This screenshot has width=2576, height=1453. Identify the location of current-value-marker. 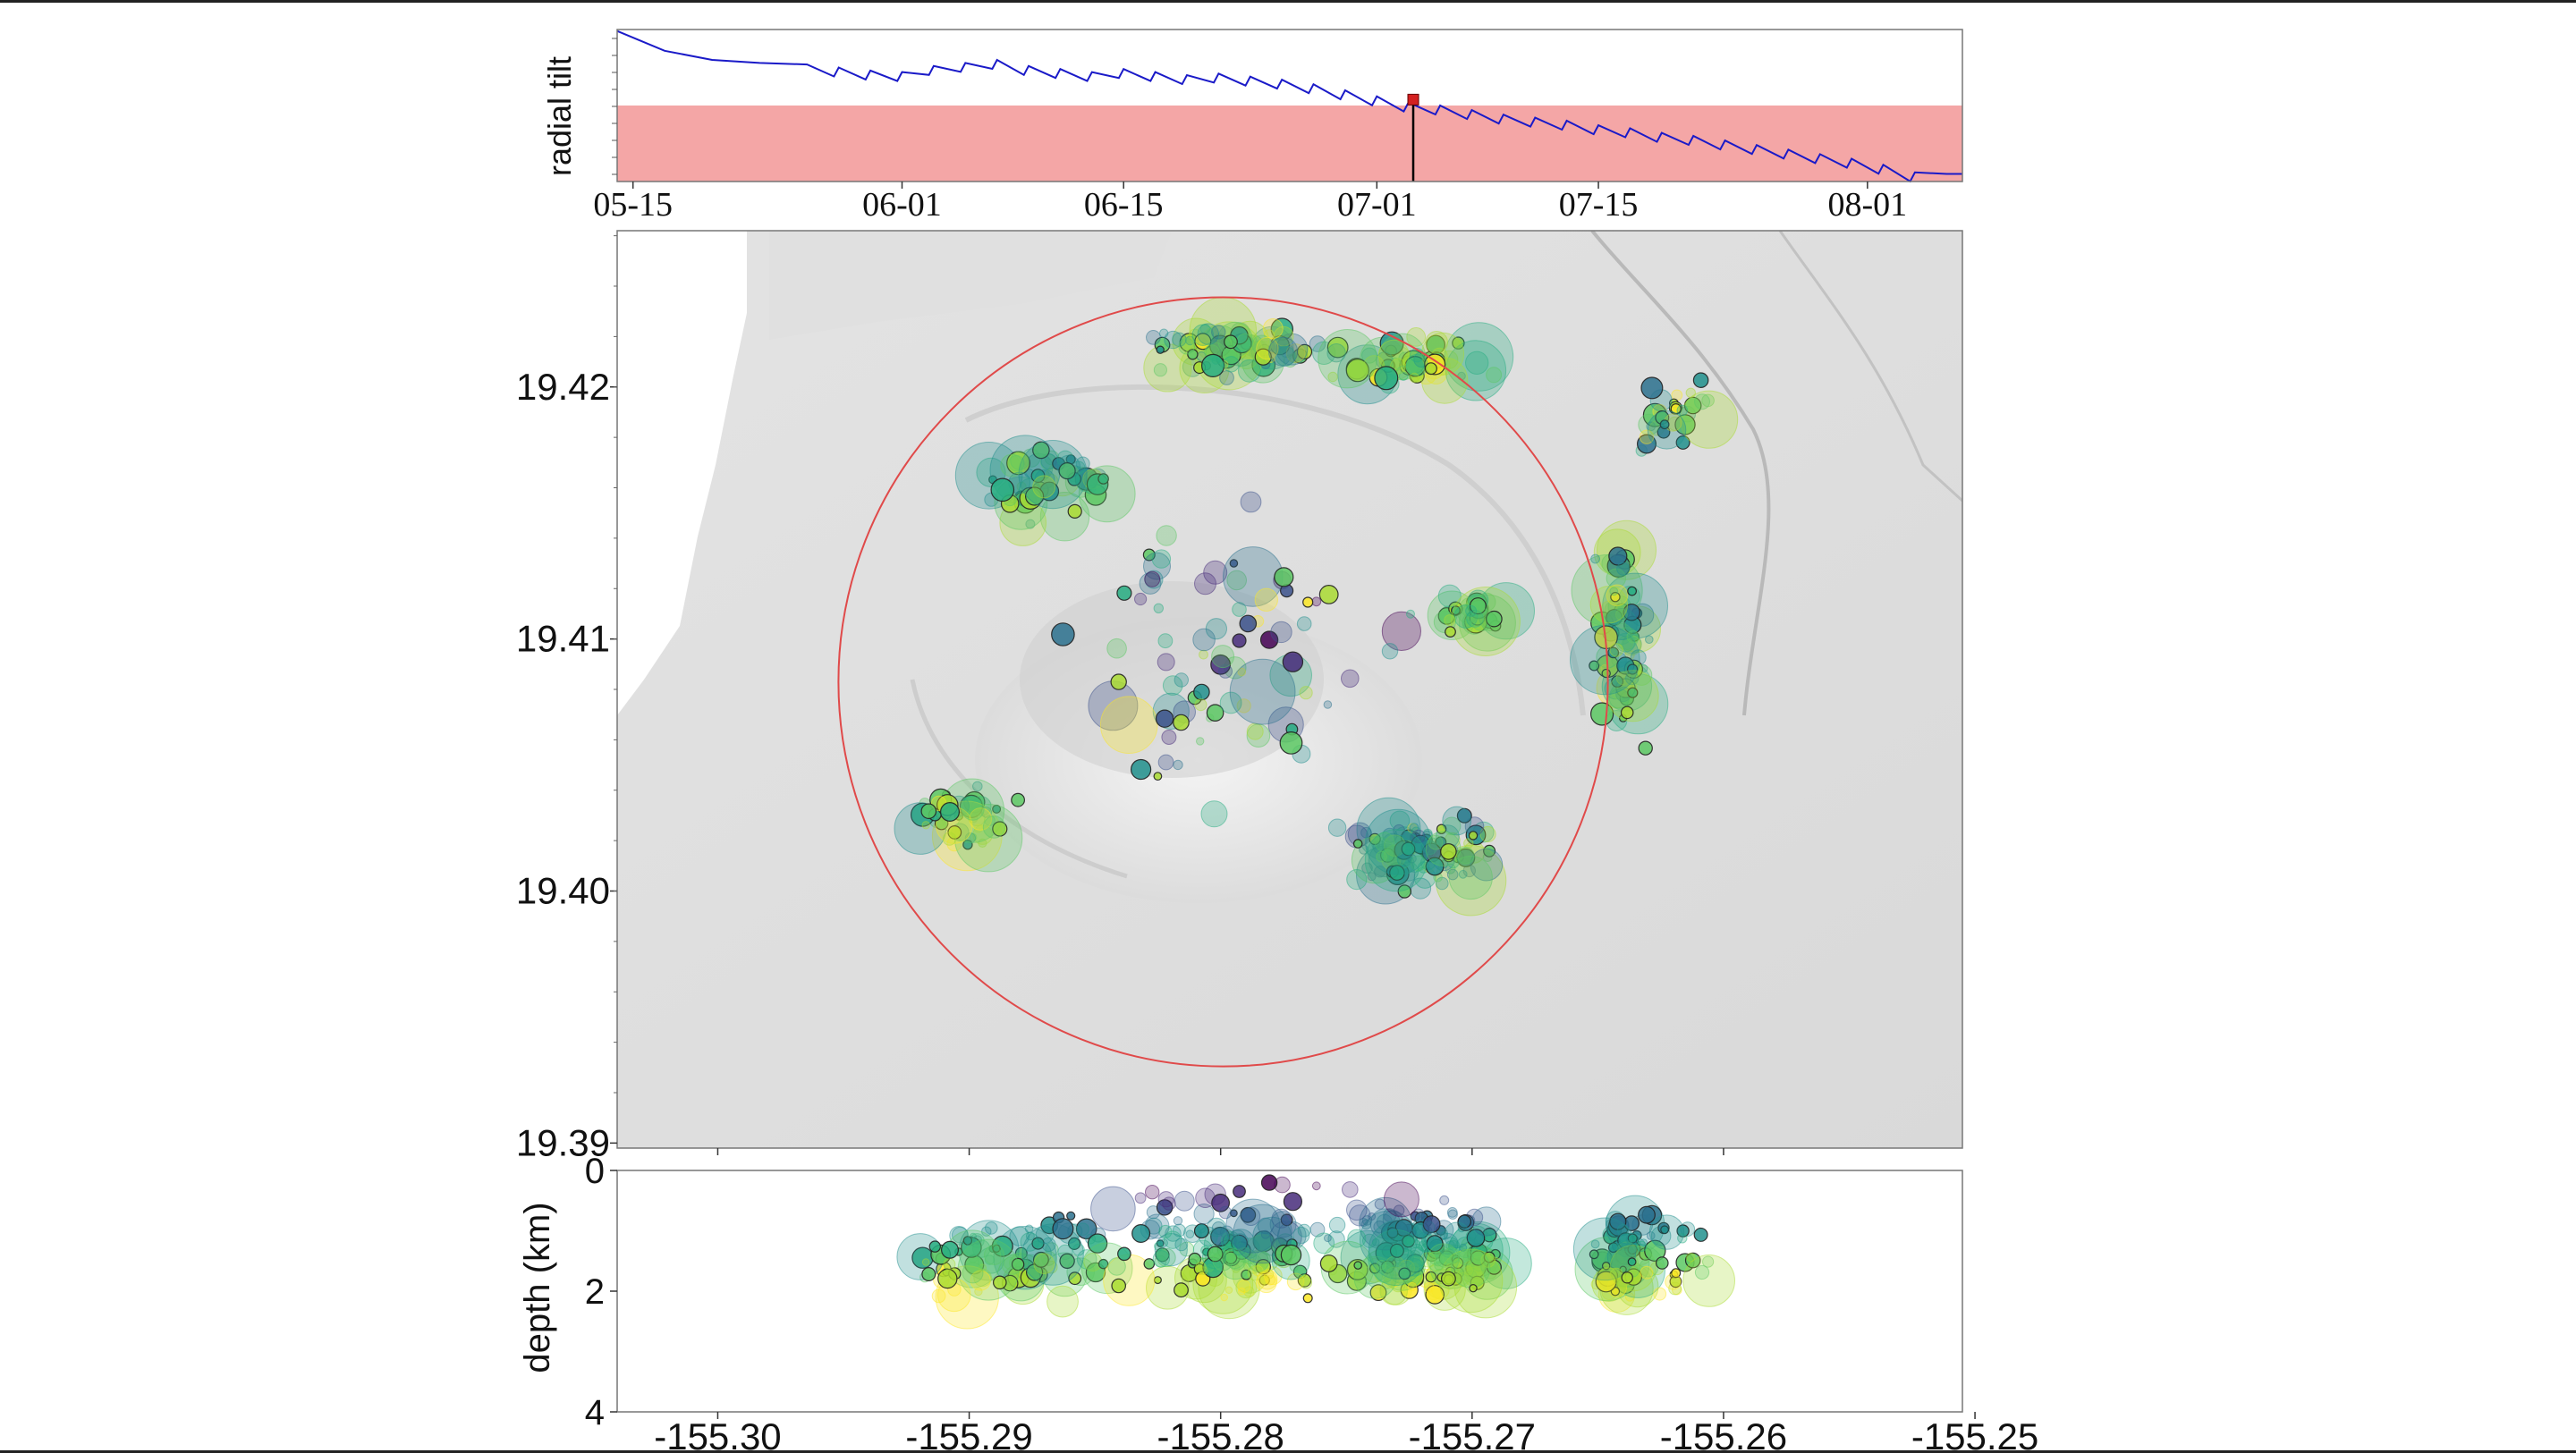
(1413, 99).